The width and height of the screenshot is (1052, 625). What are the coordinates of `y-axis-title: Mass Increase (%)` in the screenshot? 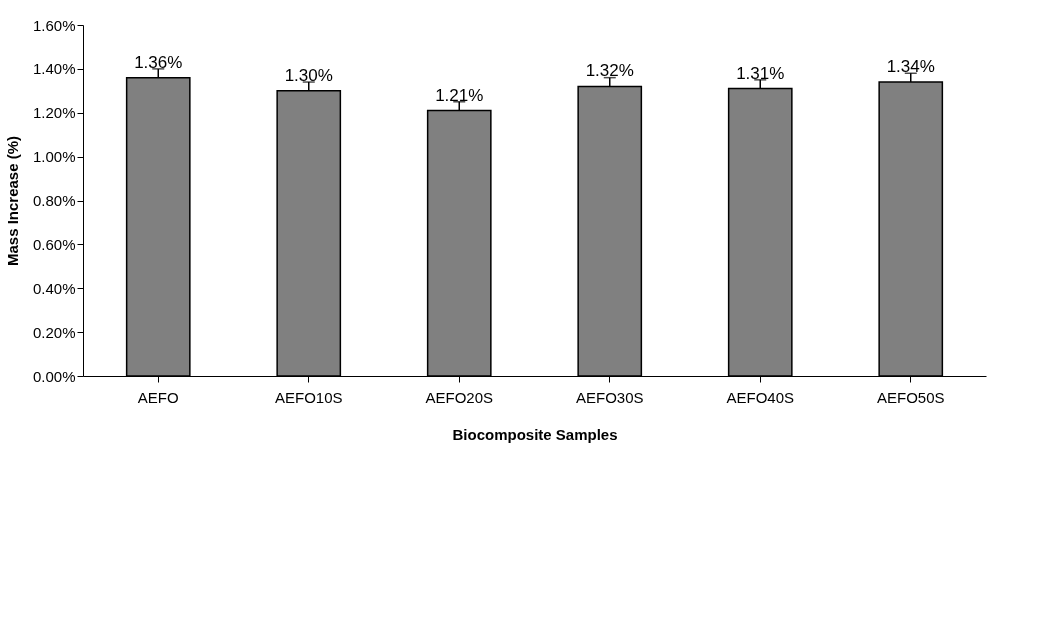 It's located at (12, 201).